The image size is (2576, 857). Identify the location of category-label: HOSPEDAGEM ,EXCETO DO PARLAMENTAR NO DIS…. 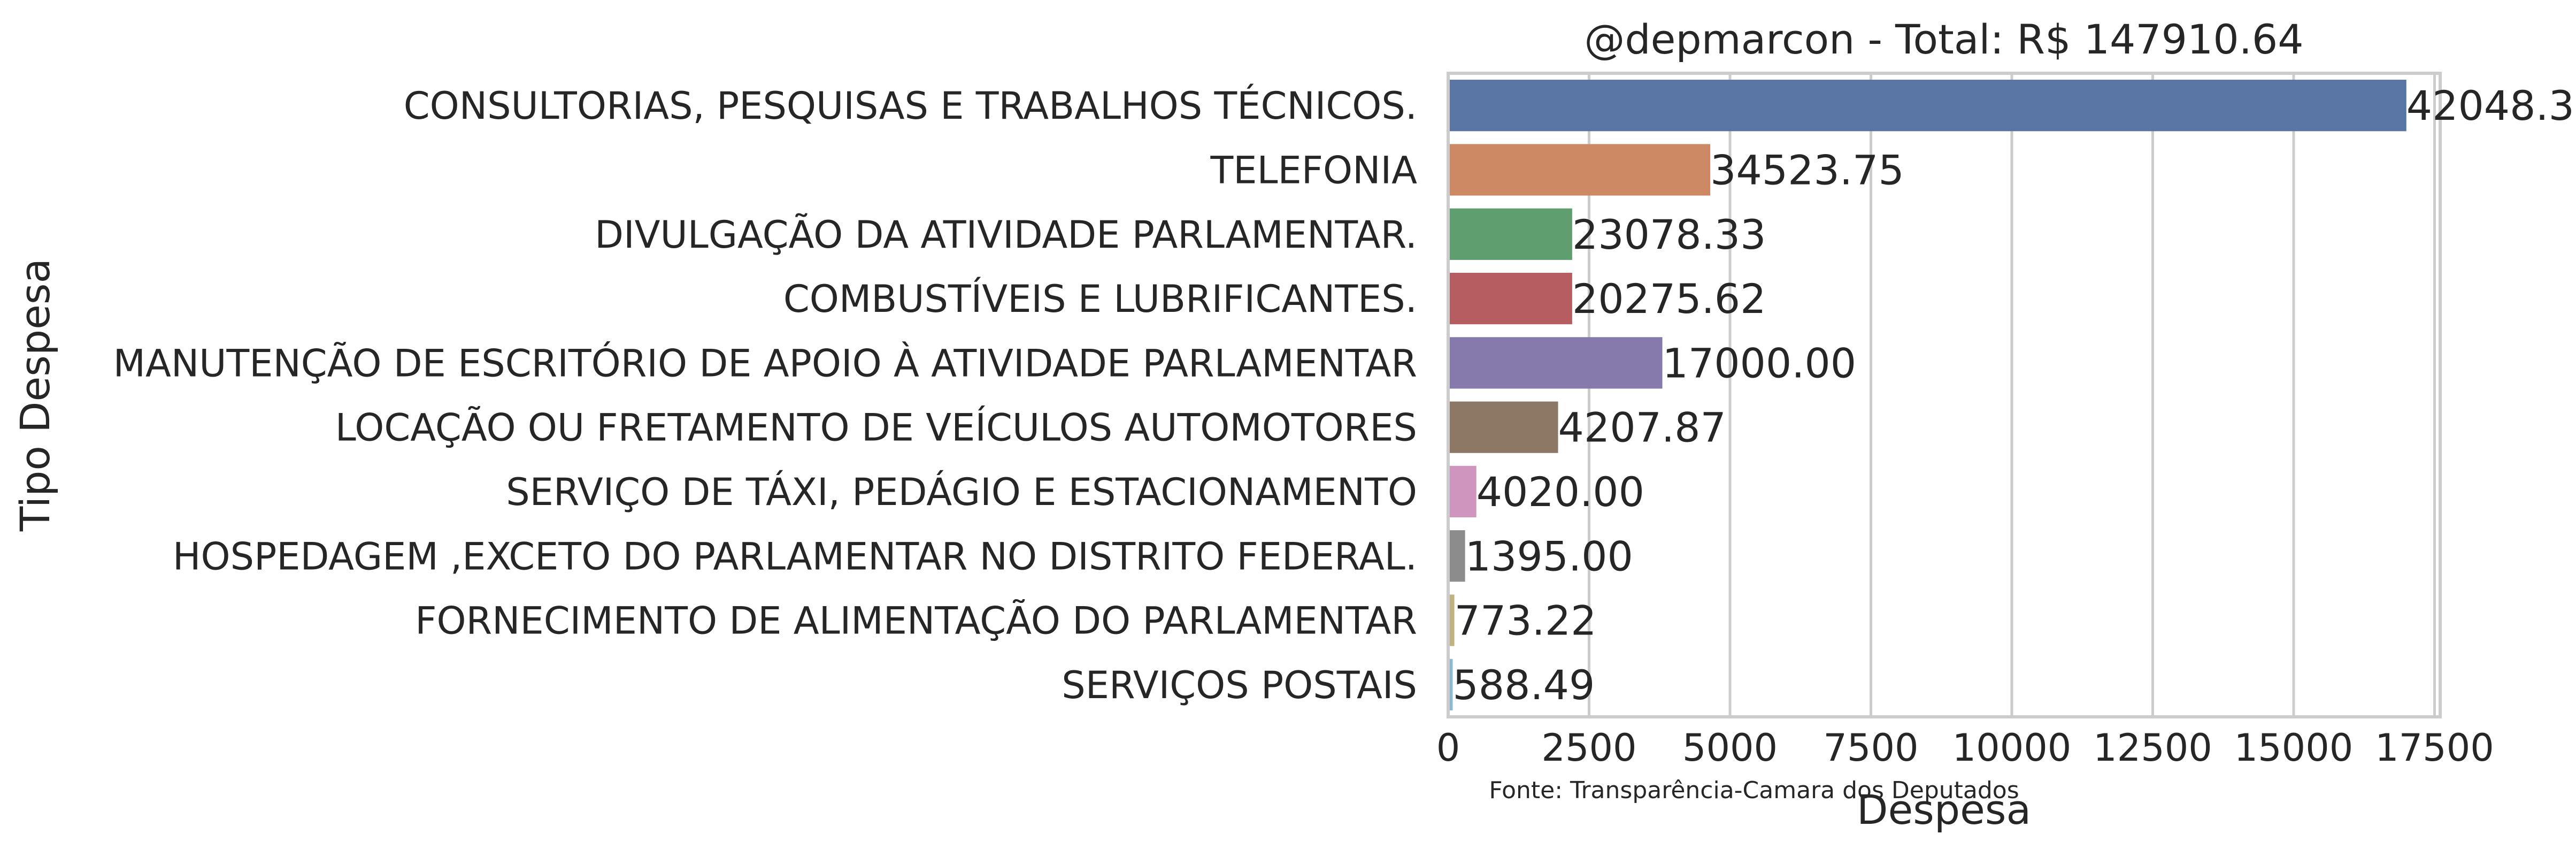
(795, 556).